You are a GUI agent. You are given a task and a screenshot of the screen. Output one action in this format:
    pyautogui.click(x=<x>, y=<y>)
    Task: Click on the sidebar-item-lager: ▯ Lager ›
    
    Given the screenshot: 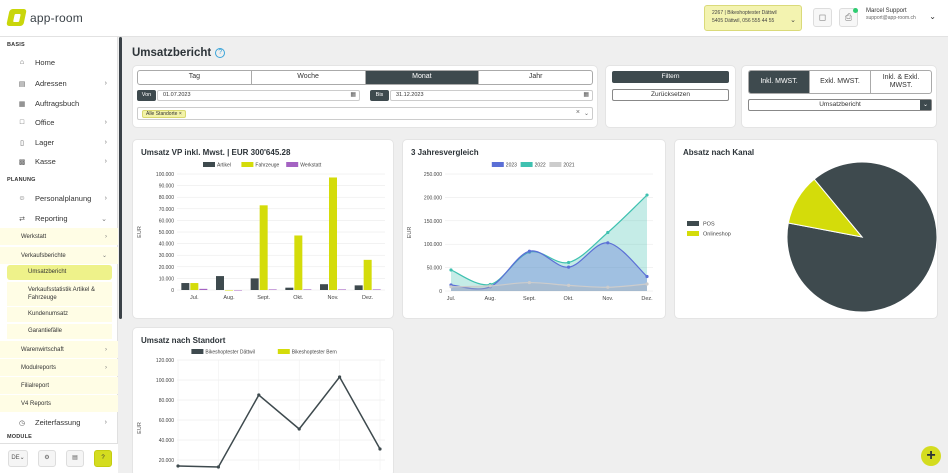 What is the action you would take?
    pyautogui.click(x=59, y=142)
    